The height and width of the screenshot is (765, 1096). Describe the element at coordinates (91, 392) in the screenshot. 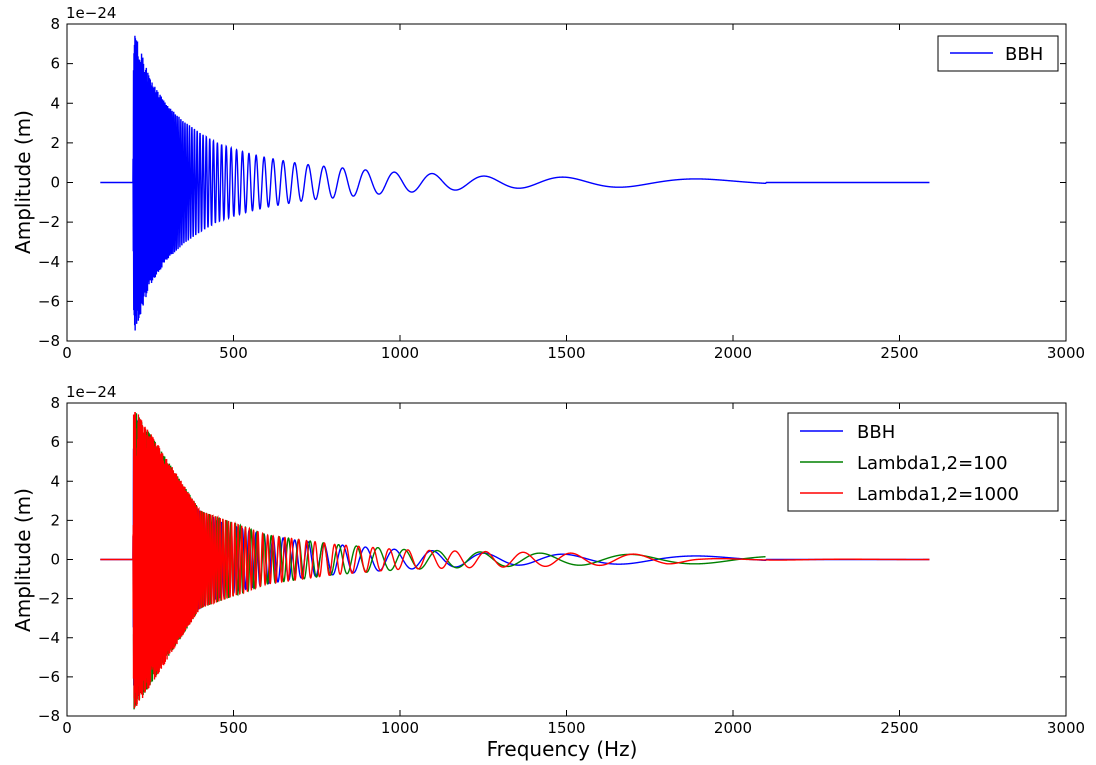

I see `bottom-plot-offset-text: 1e−24` at that location.